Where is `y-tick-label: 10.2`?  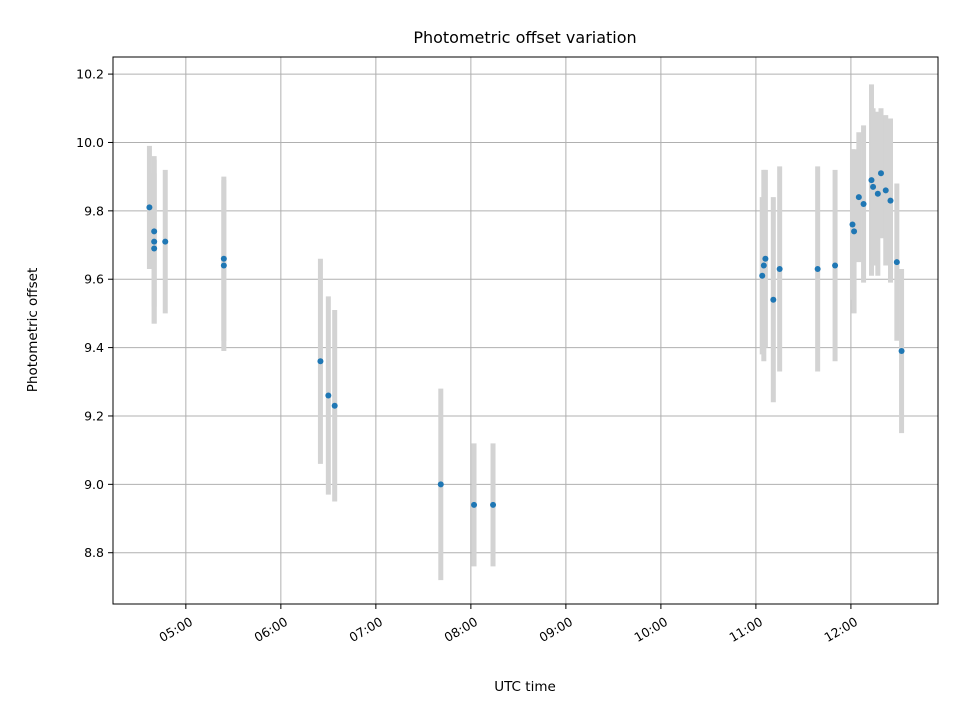 y-tick-label: 10.2 is located at coordinates (90, 74).